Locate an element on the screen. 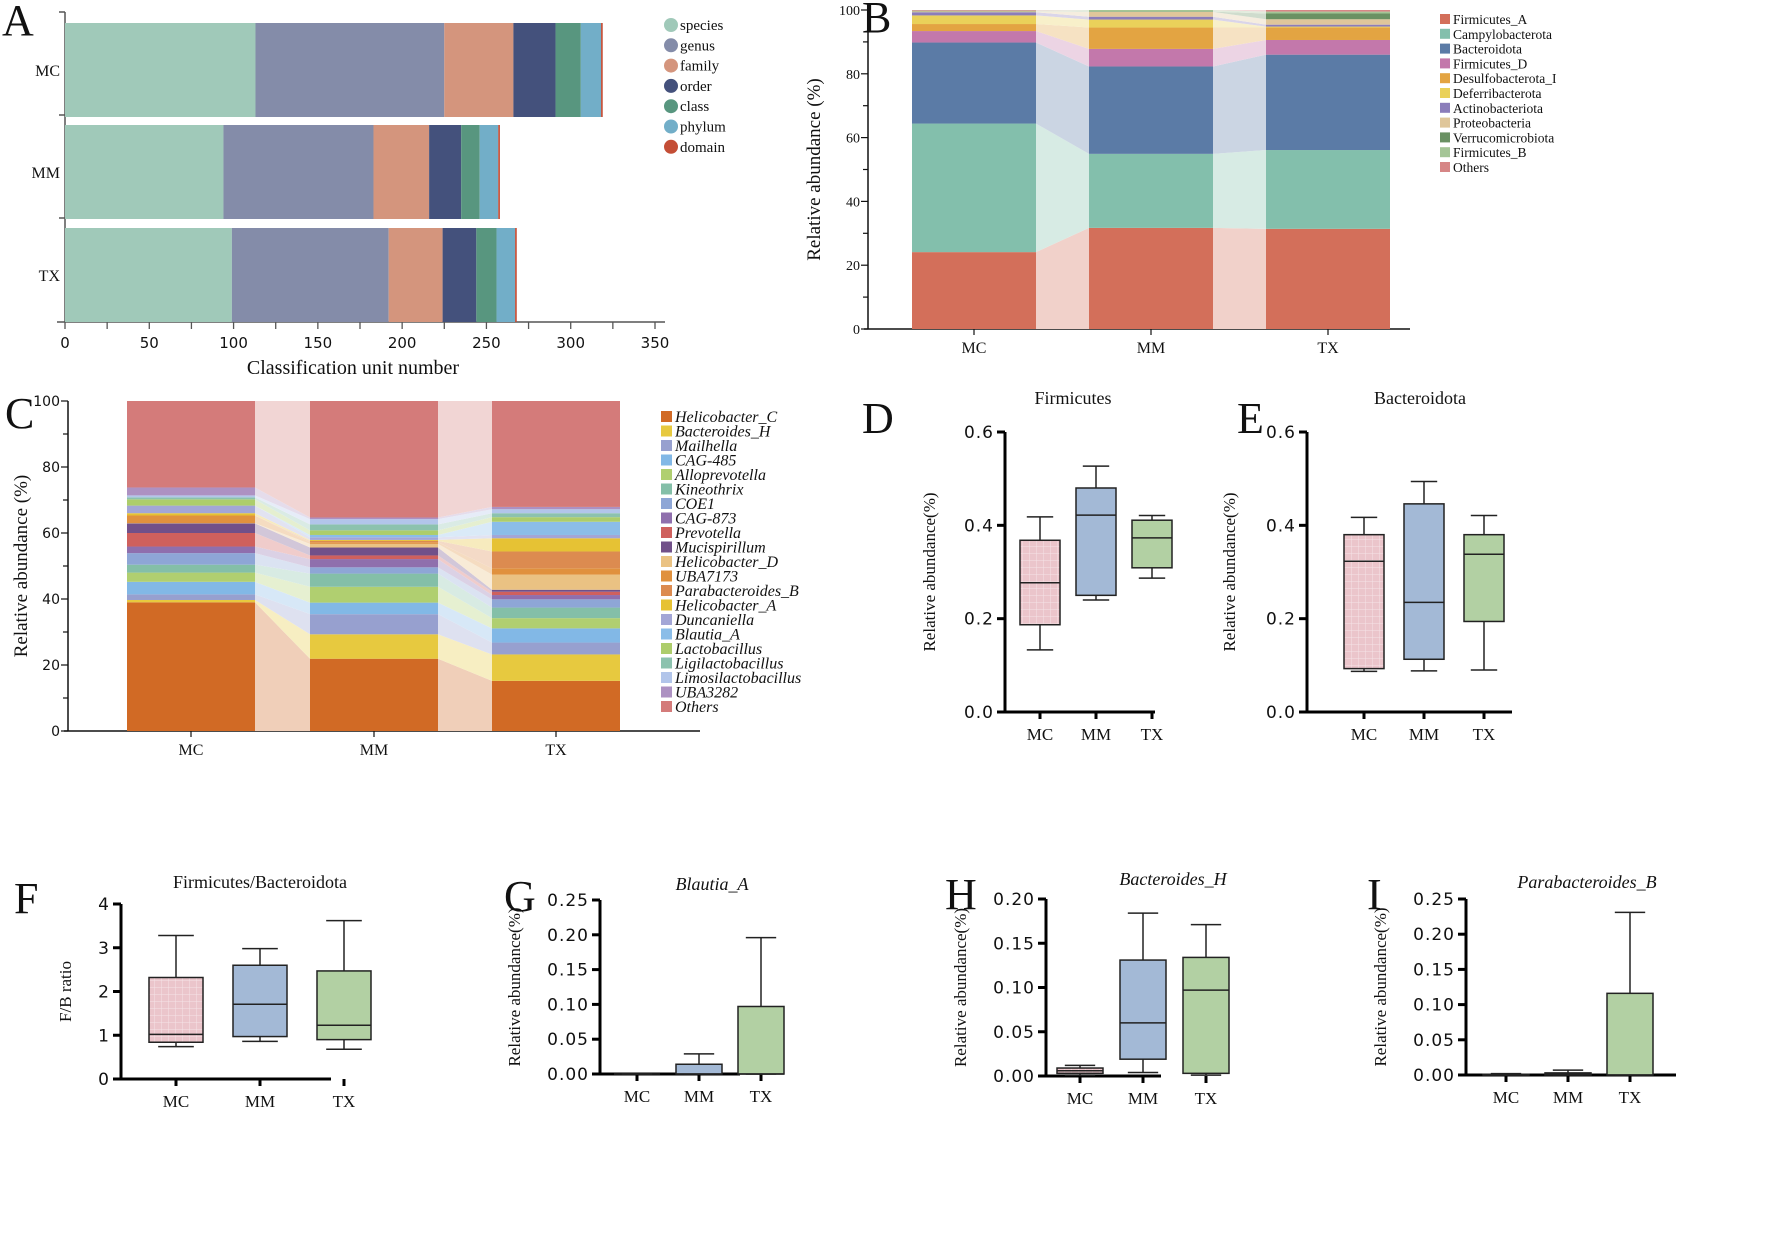 The width and height of the screenshot is (1772, 1254). stack-segment-tx-limosilactobacillus is located at coordinates (556, 511).